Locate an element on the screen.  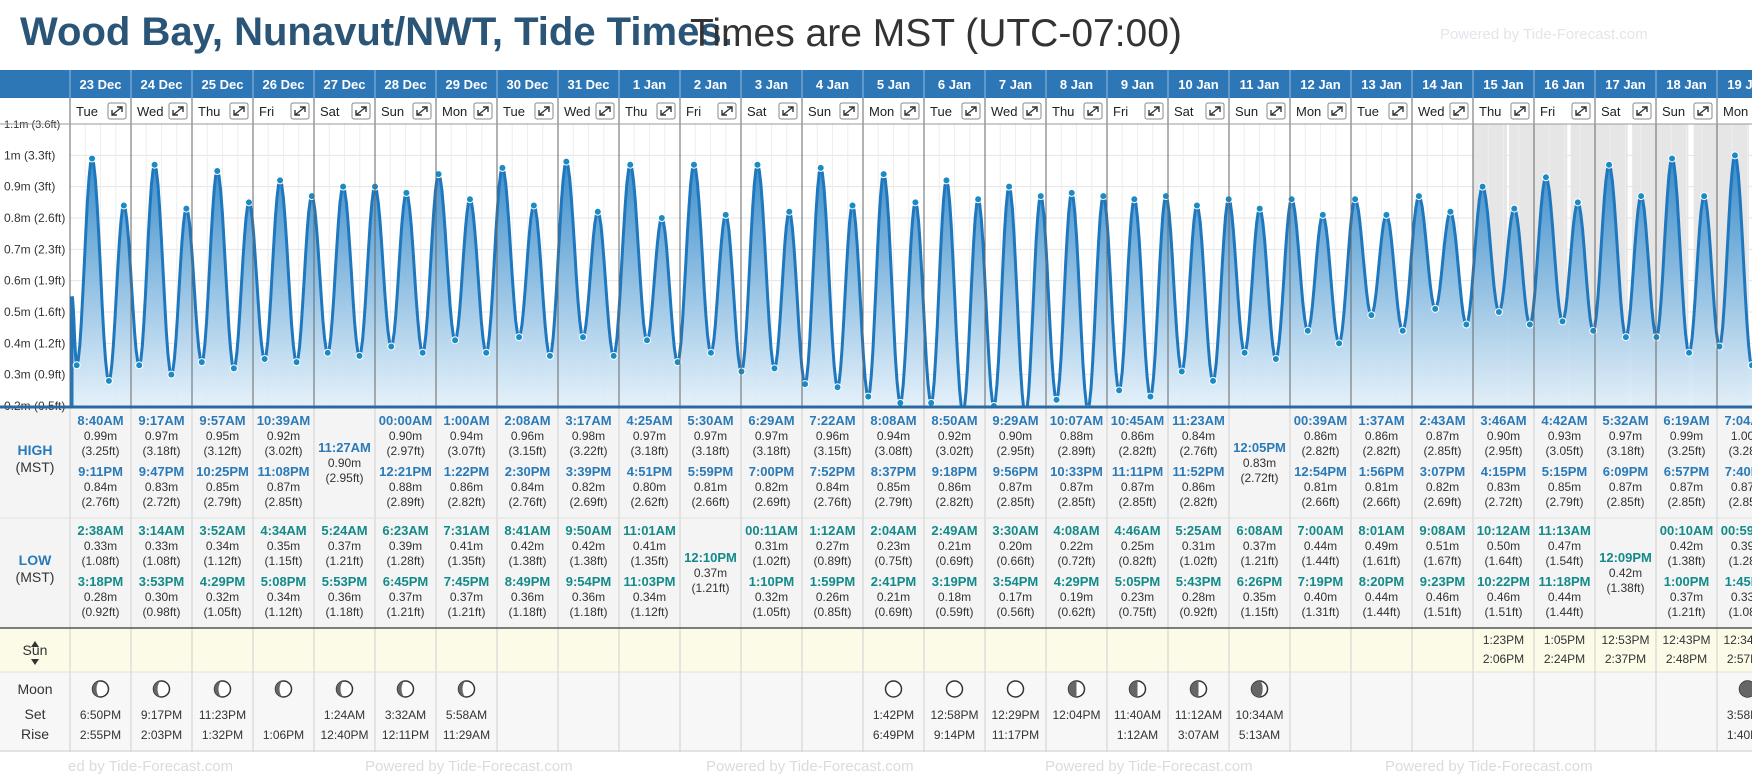
high-row-label: HIGH is located at coordinates (35, 450).